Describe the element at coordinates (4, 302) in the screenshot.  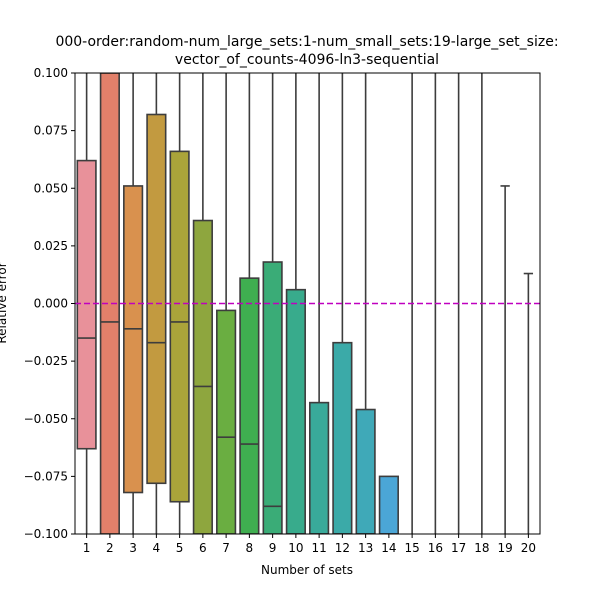
I see `y-axis-label: Relative error` at that location.